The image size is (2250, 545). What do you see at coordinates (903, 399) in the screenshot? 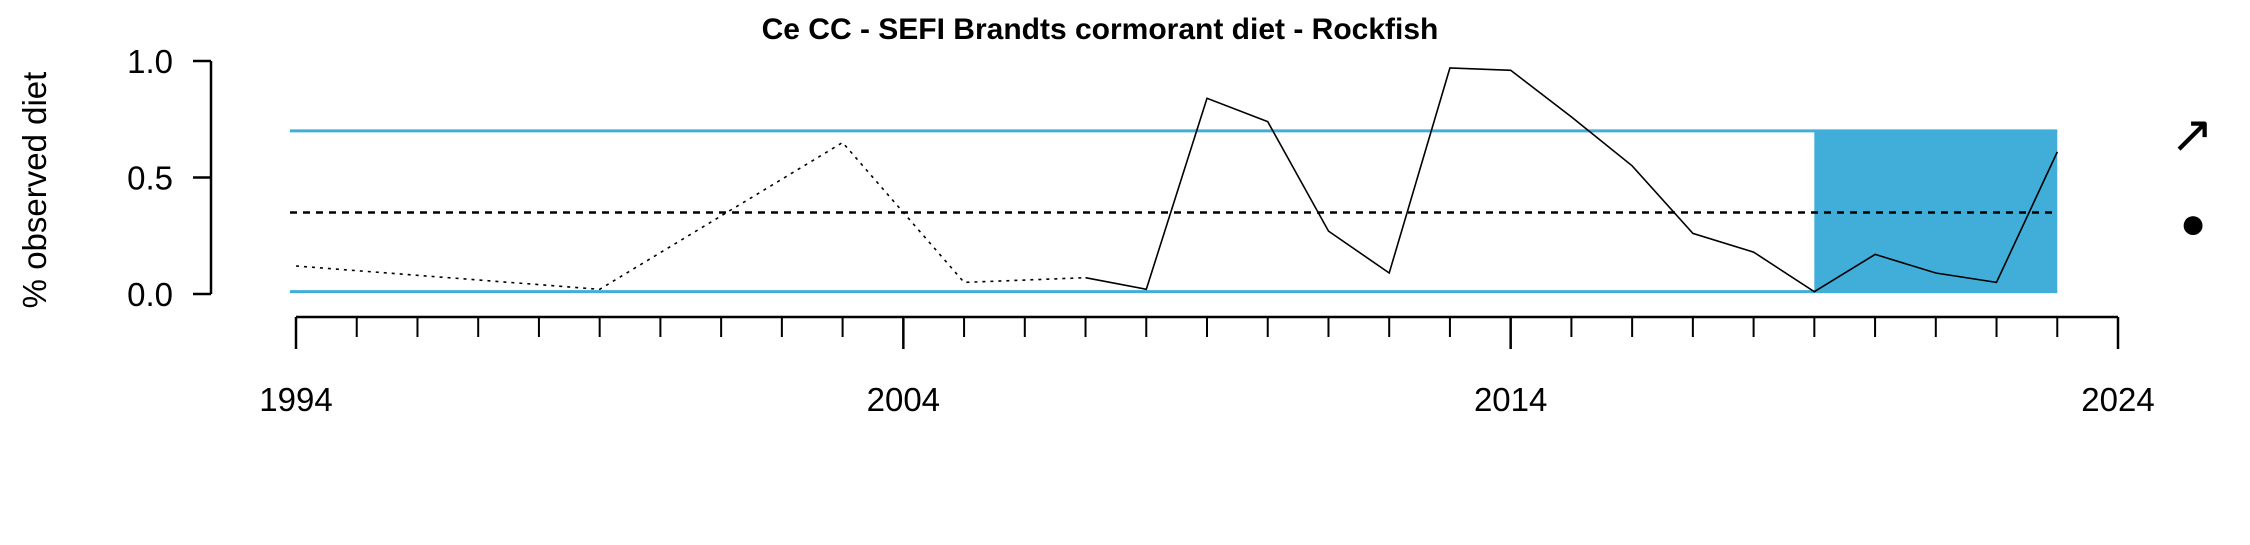
I see `x-tick-label: 2004` at bounding box center [903, 399].